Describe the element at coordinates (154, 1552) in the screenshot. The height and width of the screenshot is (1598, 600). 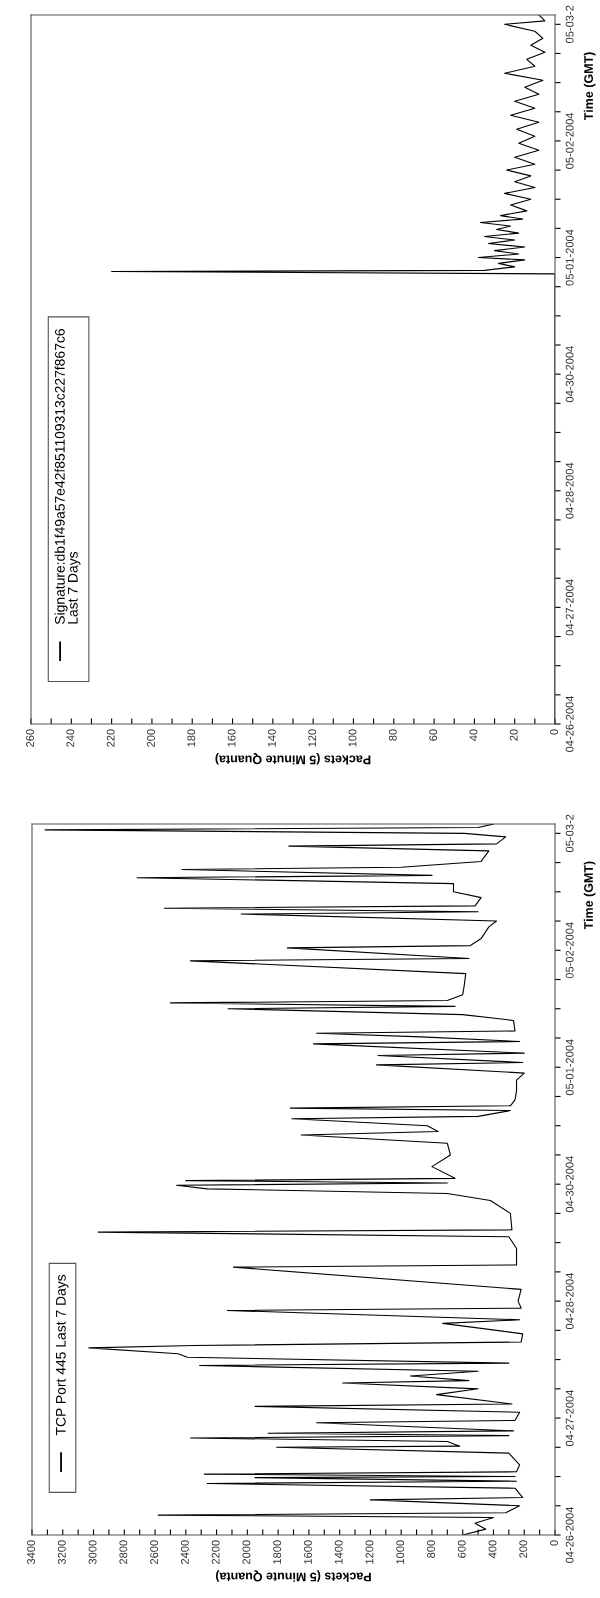
I see `x-tick-label: 2600` at that location.